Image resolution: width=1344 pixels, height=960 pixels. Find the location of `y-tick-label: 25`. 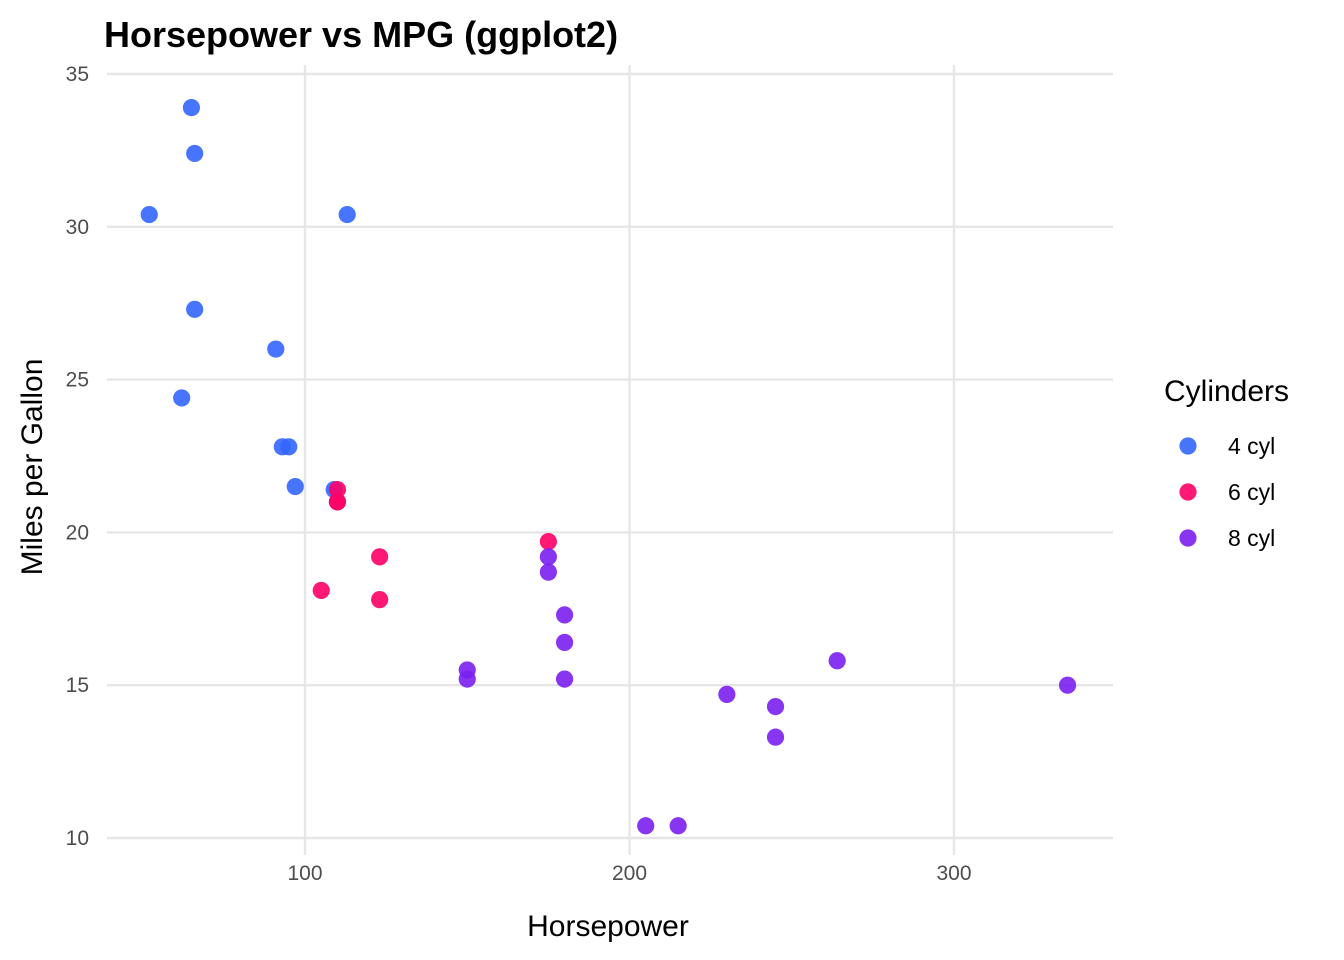

y-tick-label: 25 is located at coordinates (77, 380).